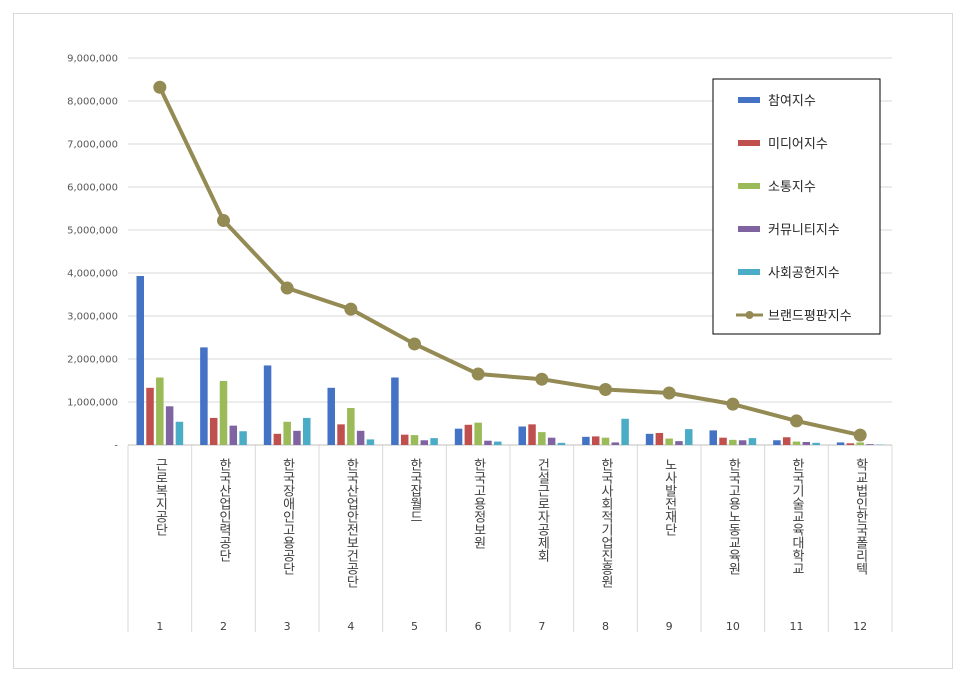  What do you see at coordinates (350, 523) in the screenshot?
I see `category-label-4: 한국산업안전보건공단` at bounding box center [350, 523].